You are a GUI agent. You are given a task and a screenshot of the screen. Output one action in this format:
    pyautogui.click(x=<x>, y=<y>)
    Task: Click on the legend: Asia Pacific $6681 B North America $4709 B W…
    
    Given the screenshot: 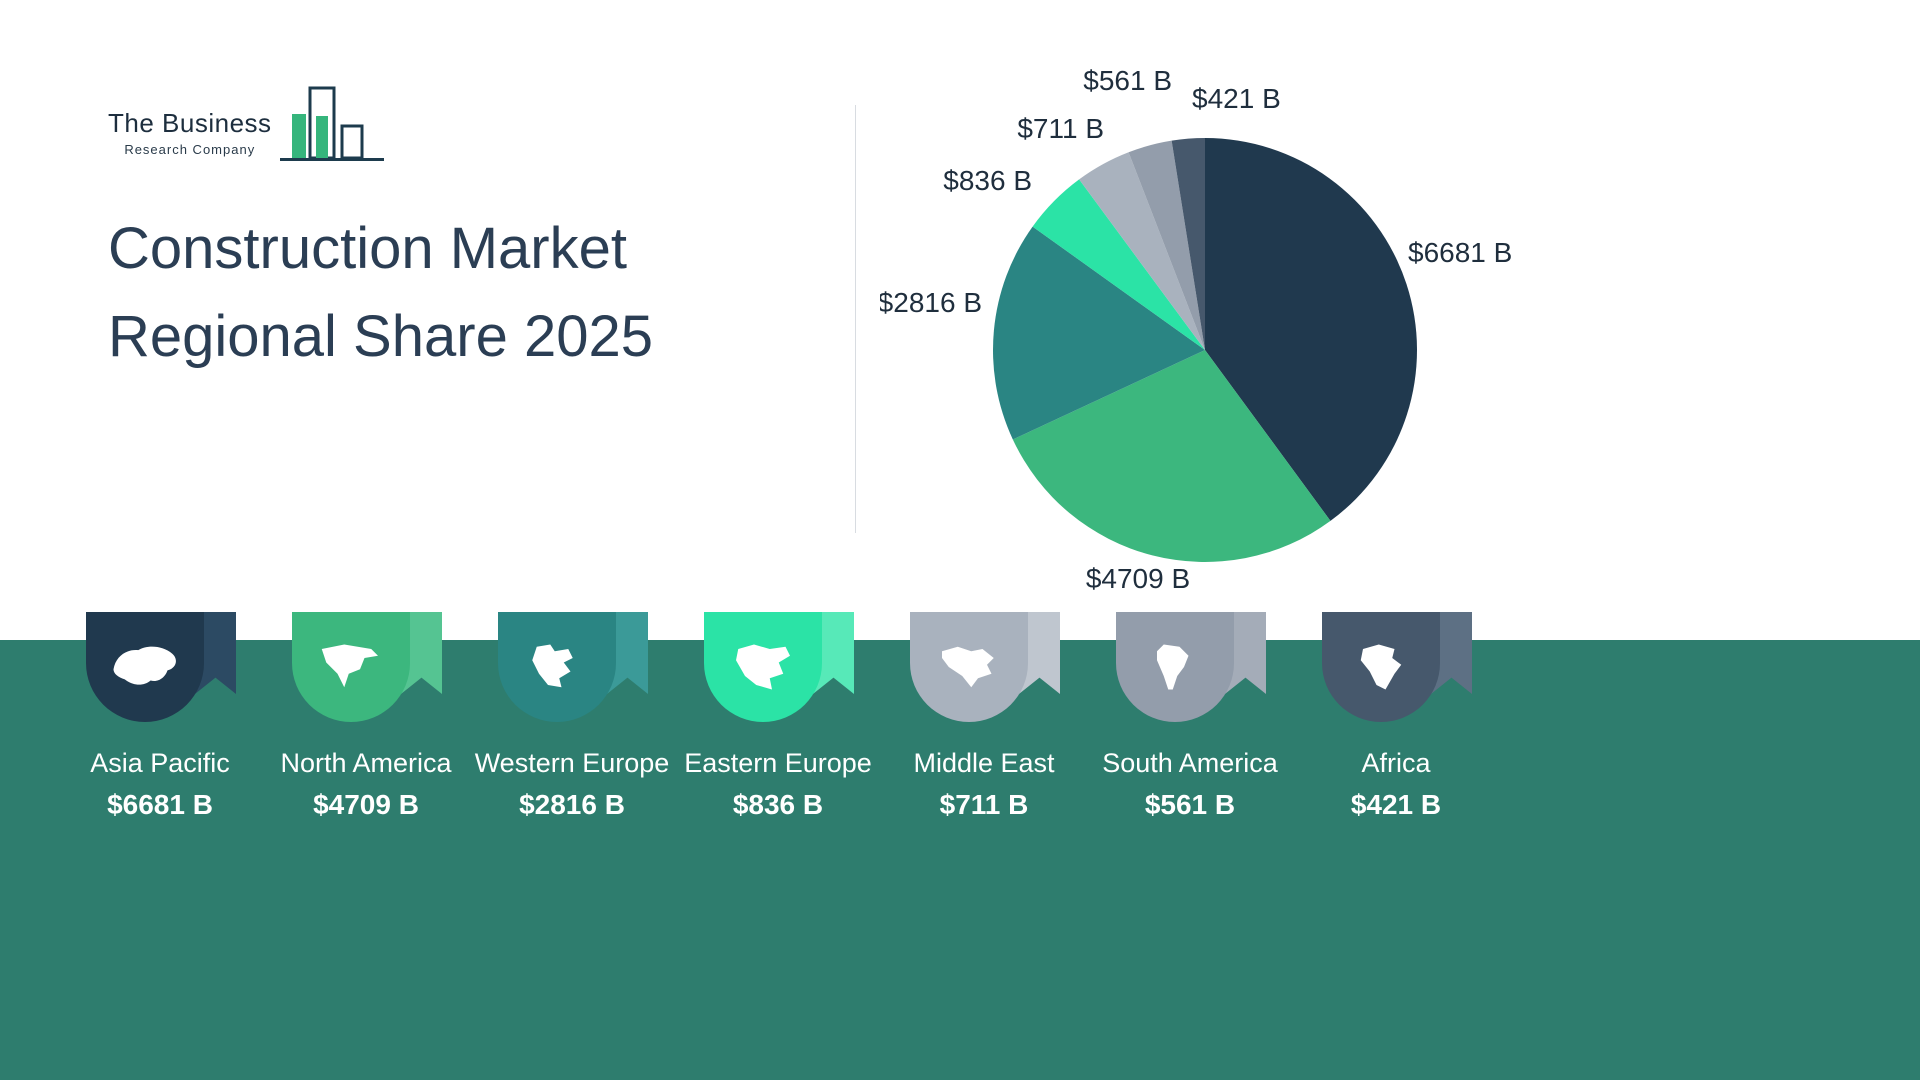 What is the action you would take?
    pyautogui.click(x=780, y=716)
    